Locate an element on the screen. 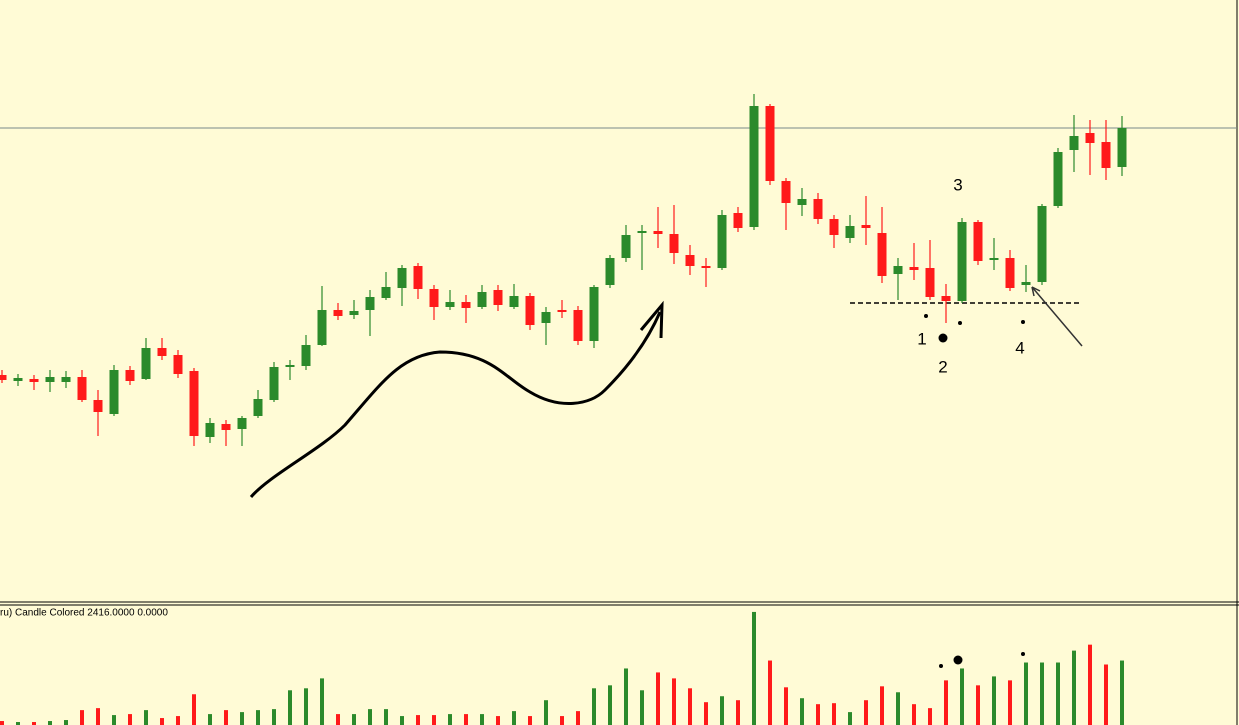  trend-curve is located at coordinates (455, 404).